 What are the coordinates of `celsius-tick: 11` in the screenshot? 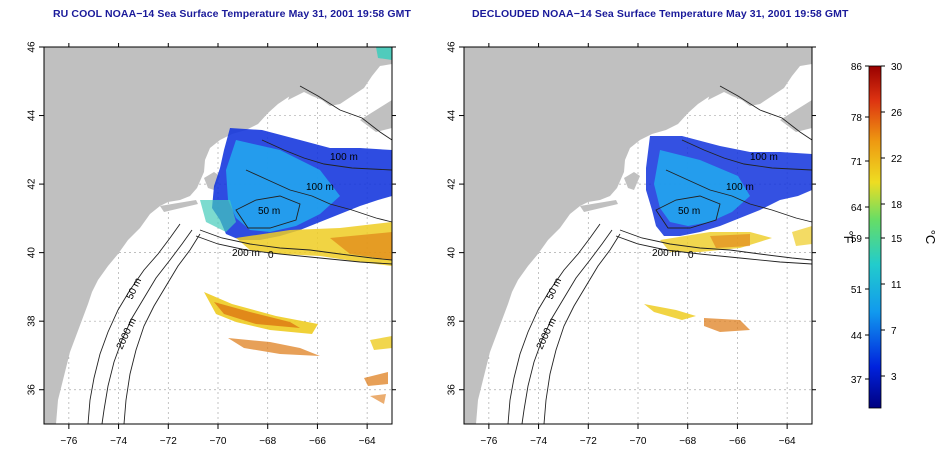 It's located at (896, 285).